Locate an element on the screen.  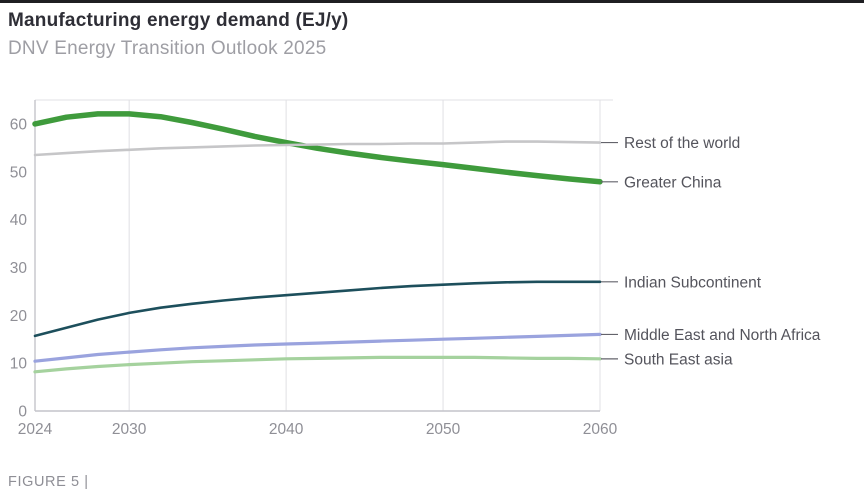
x-tick-label-2030: 2030 is located at coordinates (129, 429).